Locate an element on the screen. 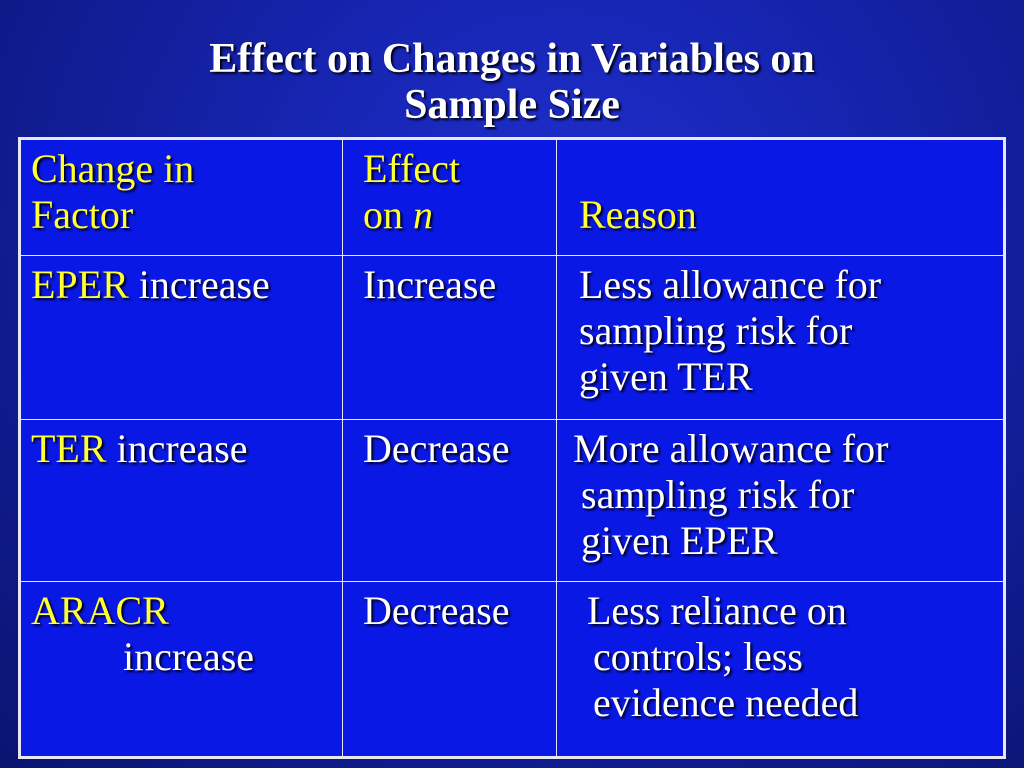 The height and width of the screenshot is (768, 1024). row1-factor-key: EPER is located at coordinates (80, 284).